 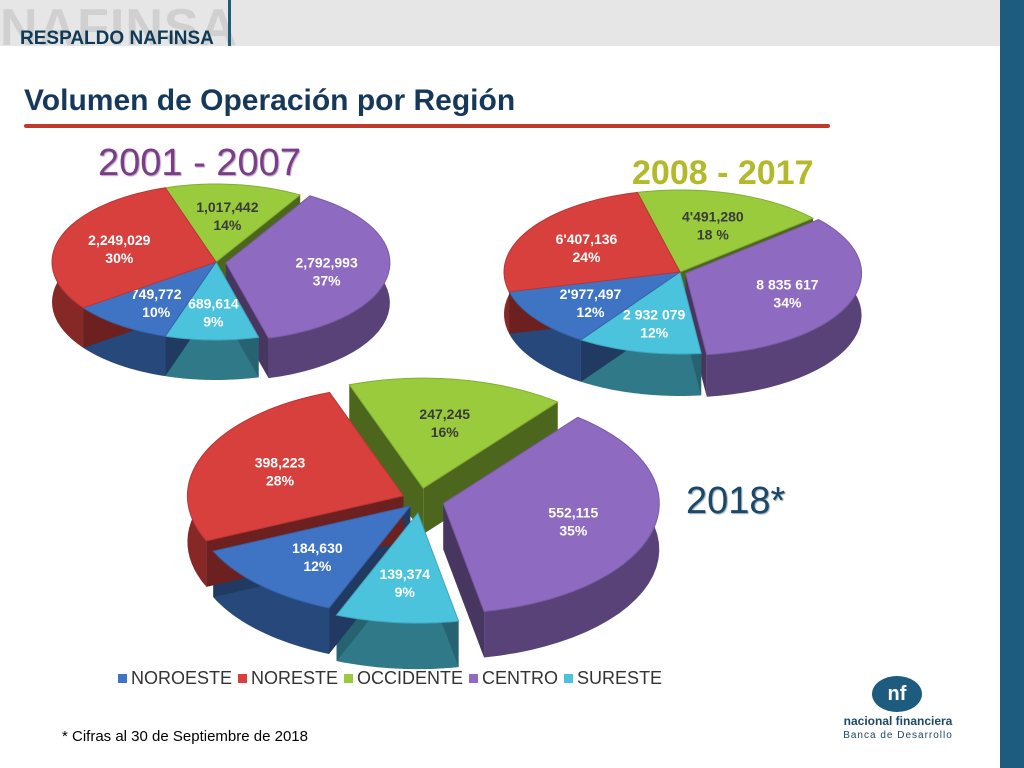 What do you see at coordinates (156, 294) in the screenshot?
I see `data-label-value-noroeste: 749,772` at bounding box center [156, 294].